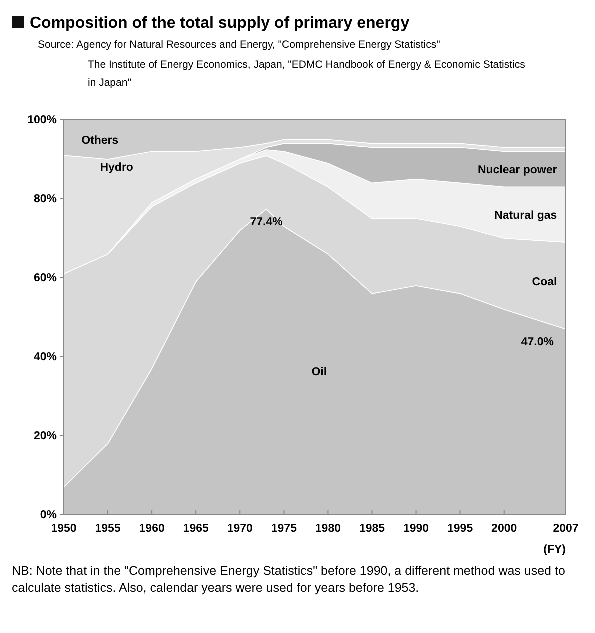 The height and width of the screenshot is (633, 595). What do you see at coordinates (48, 516) in the screenshot?
I see `y-tick-label: 0%` at bounding box center [48, 516].